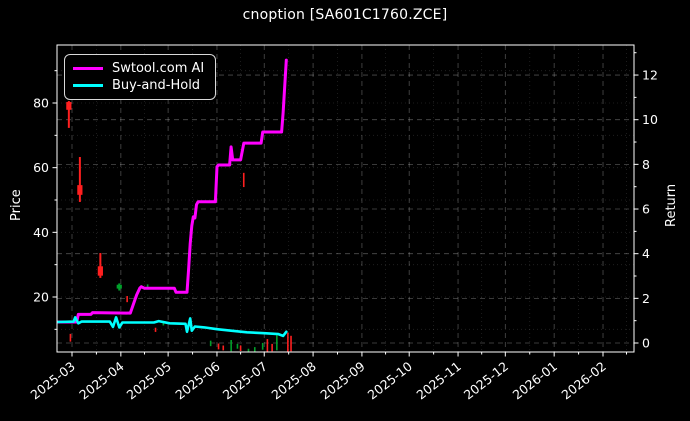 The width and height of the screenshot is (690, 421). What do you see at coordinates (345, 15) in the screenshot?
I see `chart-title: cnoption [SA601C1760.ZCE]` at bounding box center [345, 15].